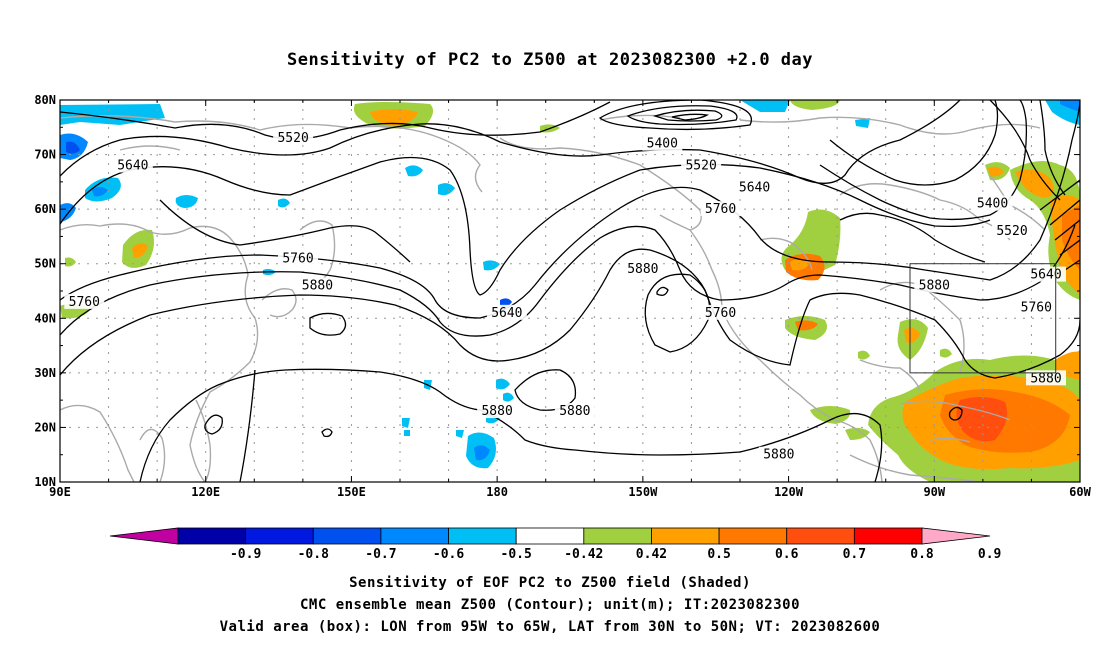 The height and width of the screenshot is (650, 1100). What do you see at coordinates (922, 554) in the screenshot?
I see `colorbar-label: 0.8` at bounding box center [922, 554].